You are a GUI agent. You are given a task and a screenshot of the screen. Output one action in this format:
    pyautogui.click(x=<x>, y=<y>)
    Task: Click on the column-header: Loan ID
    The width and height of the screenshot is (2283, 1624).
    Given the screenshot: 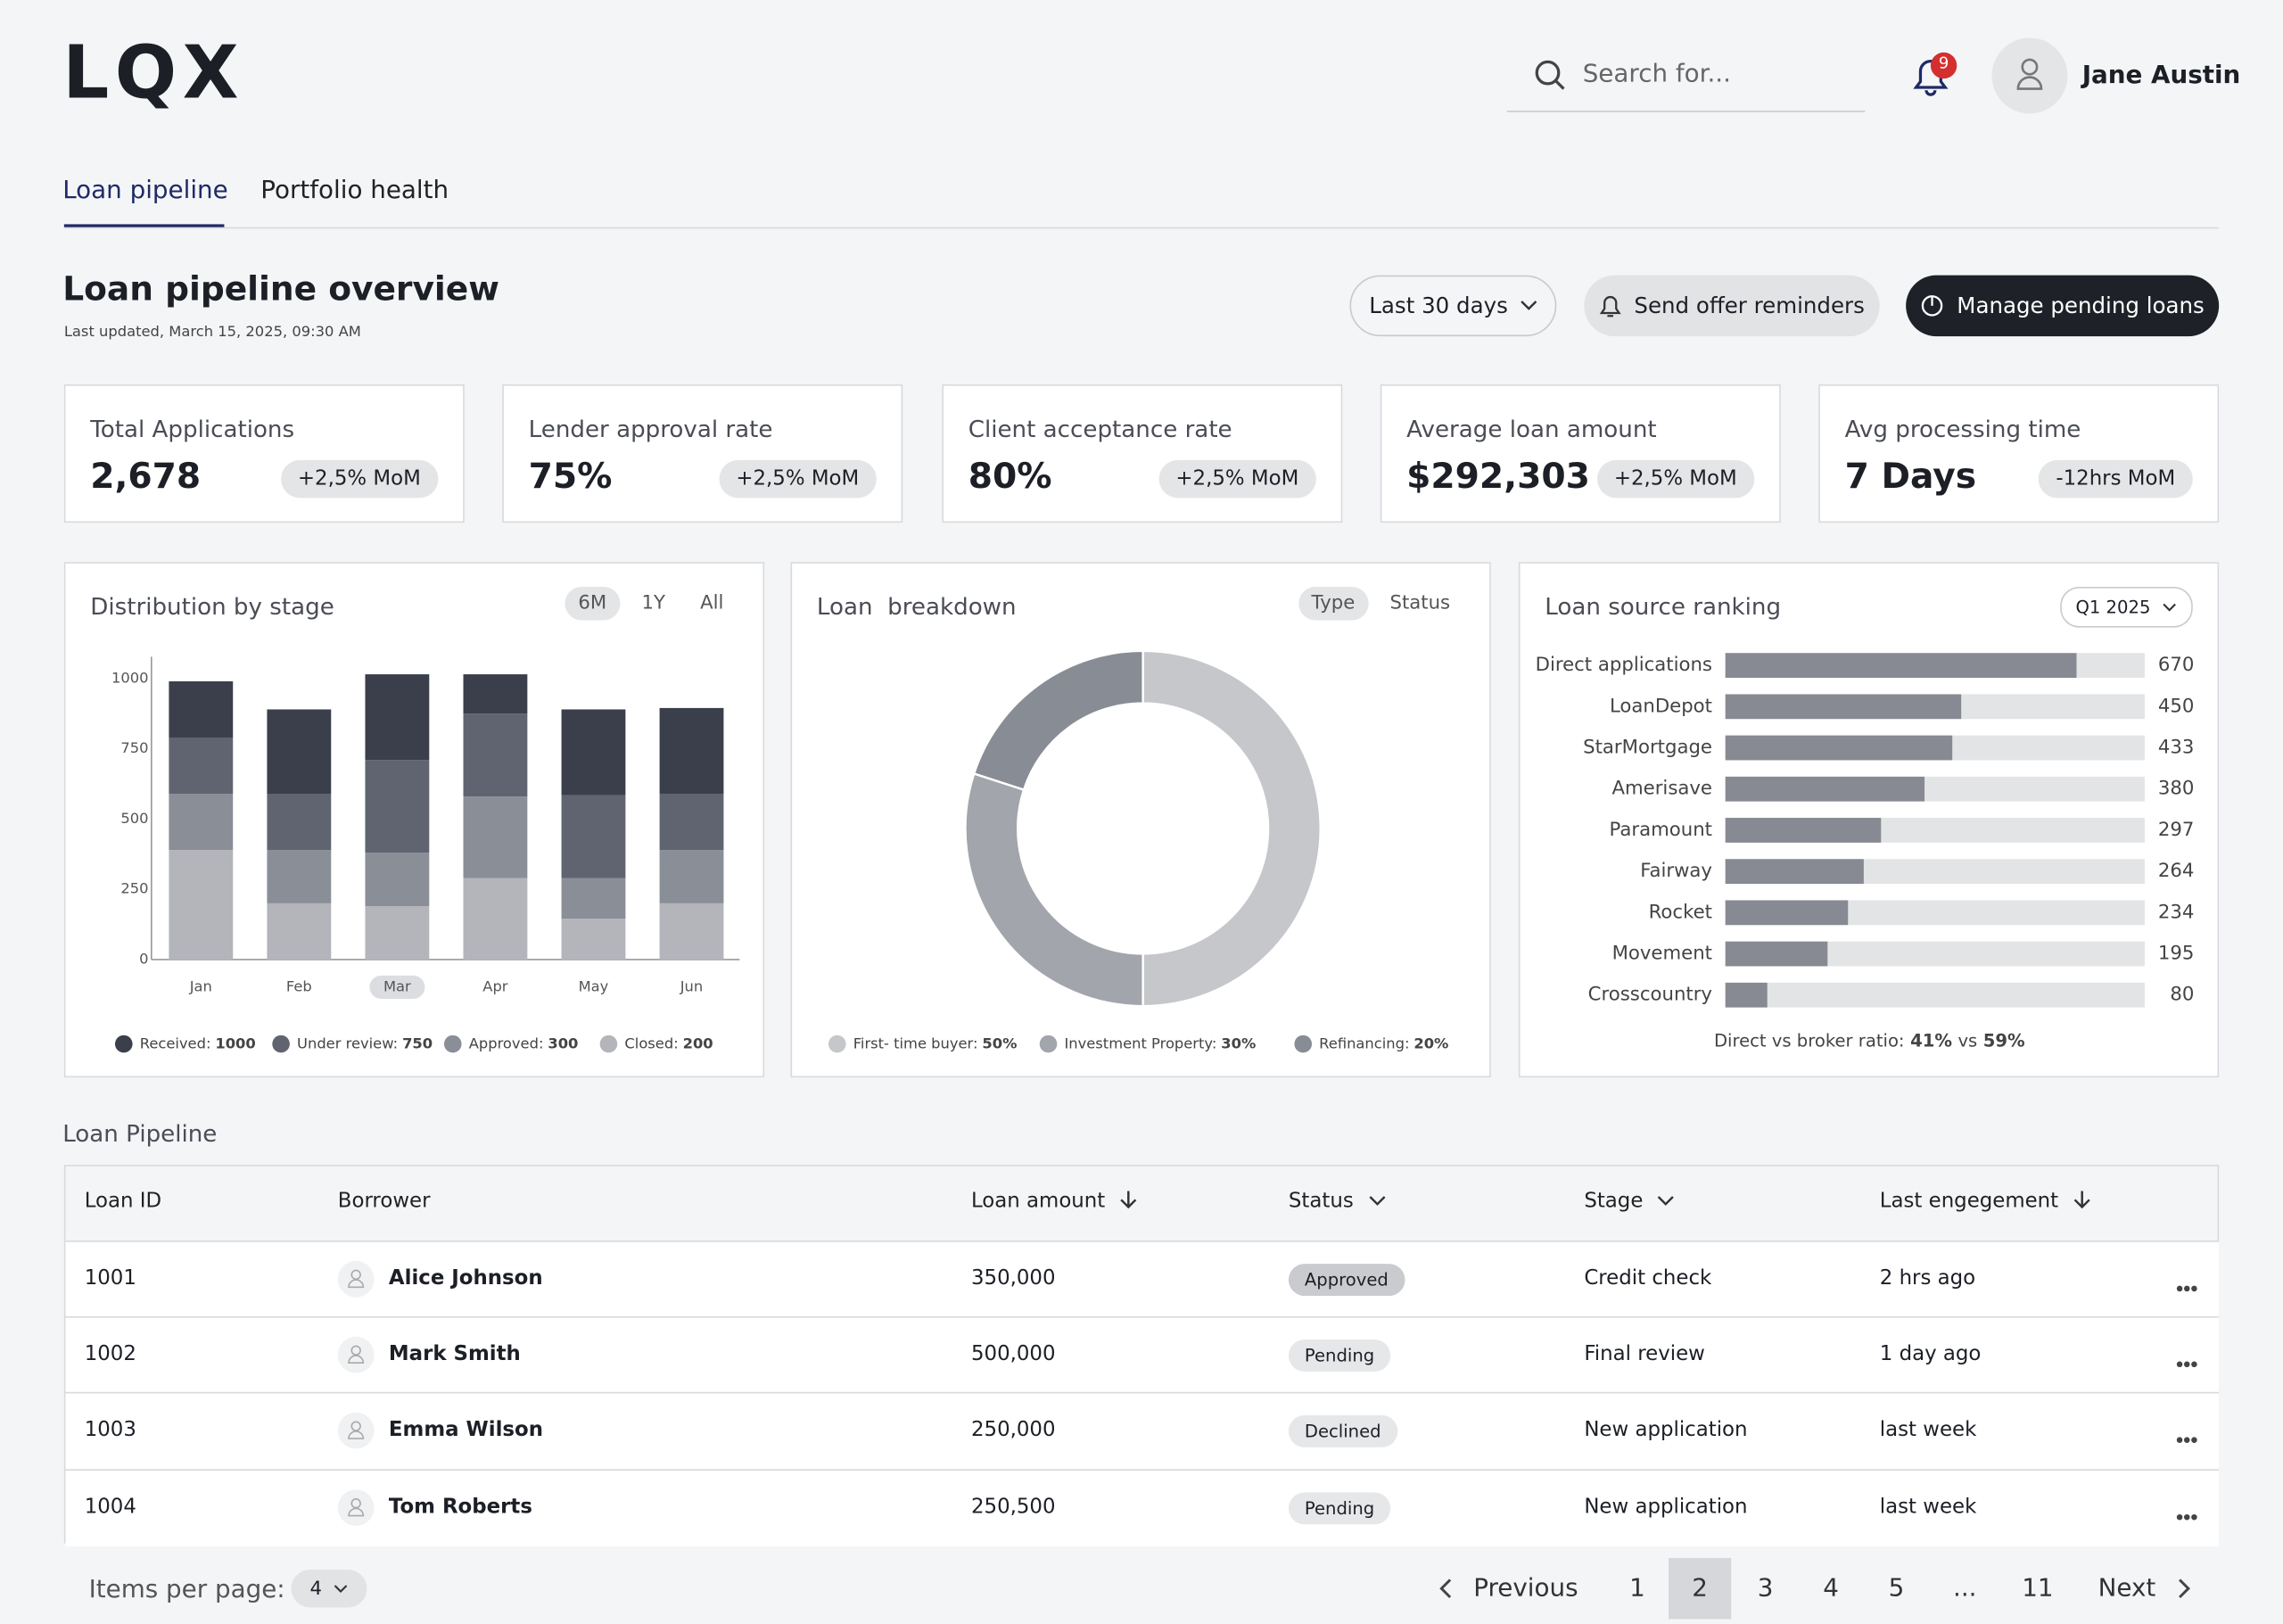 What is the action you would take?
    pyautogui.click(x=123, y=1201)
    